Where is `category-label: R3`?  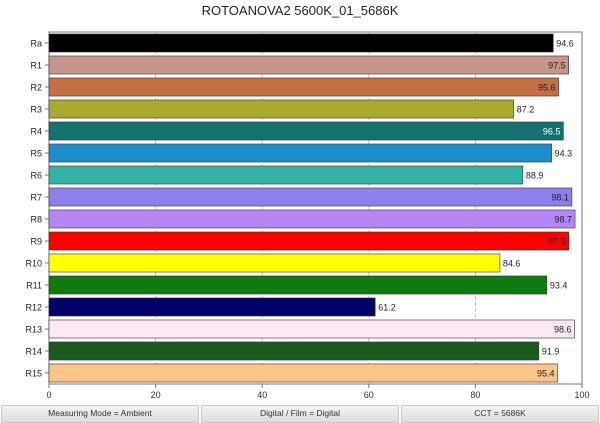 category-label: R3 is located at coordinates (36, 110).